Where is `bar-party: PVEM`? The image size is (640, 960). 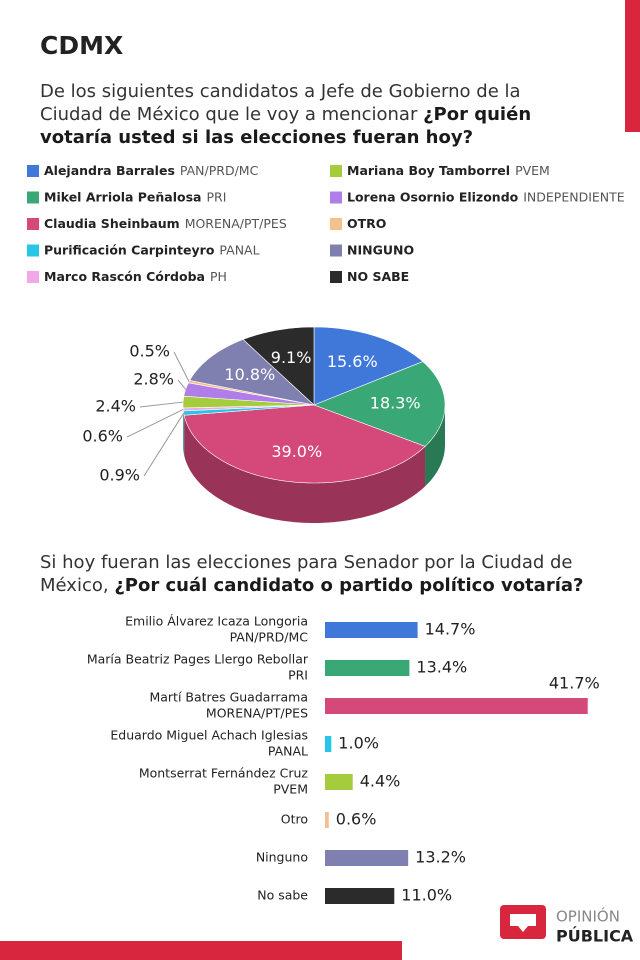 bar-party: PVEM is located at coordinates (290, 789).